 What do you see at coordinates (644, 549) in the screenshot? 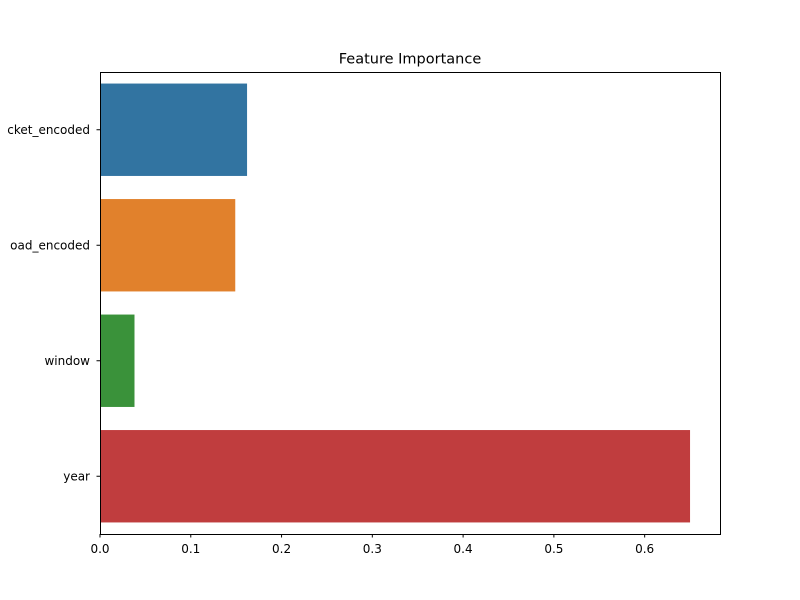
I see `x-tick-label: 0.6` at bounding box center [644, 549].